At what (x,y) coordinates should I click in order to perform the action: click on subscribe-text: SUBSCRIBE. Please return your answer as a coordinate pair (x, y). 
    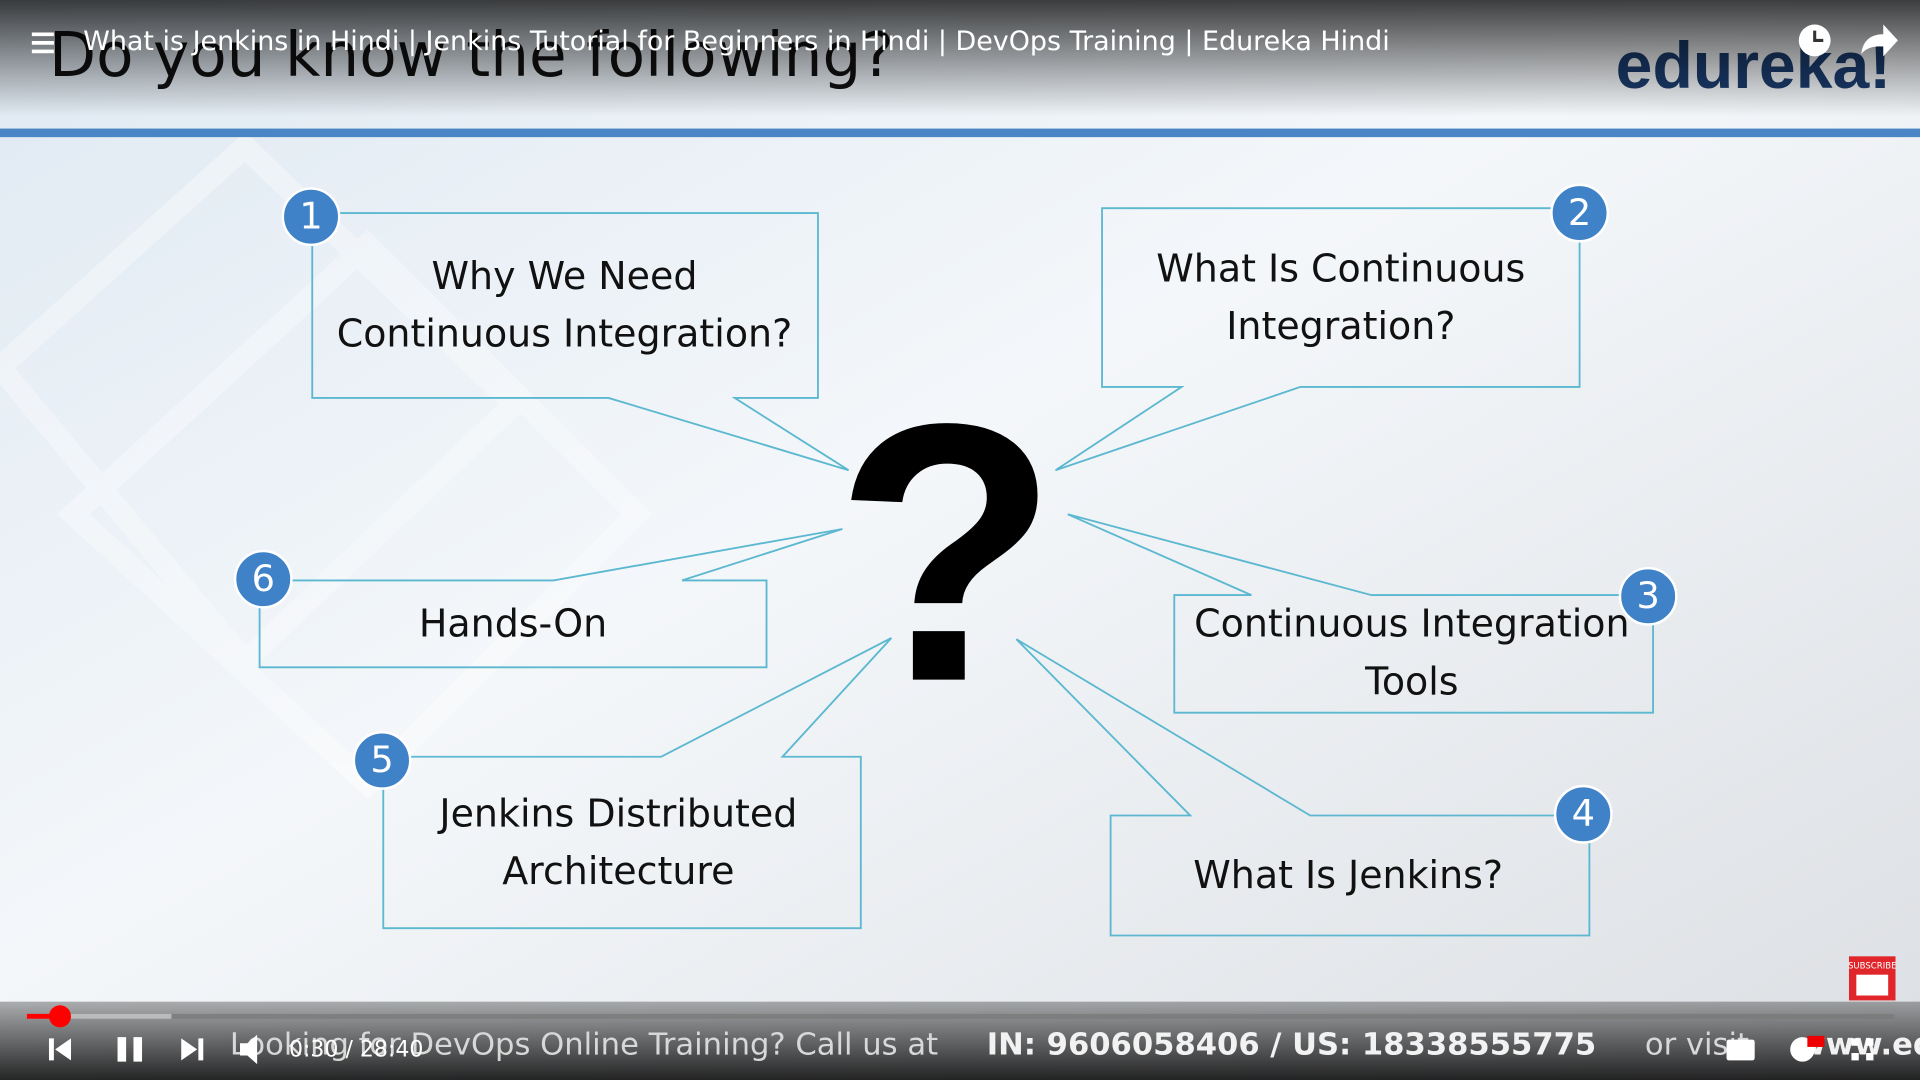
    Looking at the image, I should click on (1872, 967).